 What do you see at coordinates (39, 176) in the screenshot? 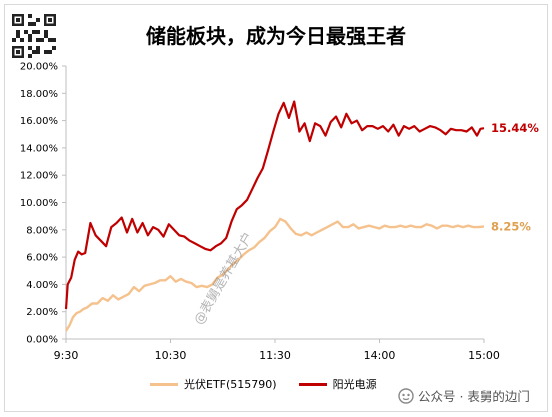
I see `y-tick-label: 12.00%` at bounding box center [39, 176].